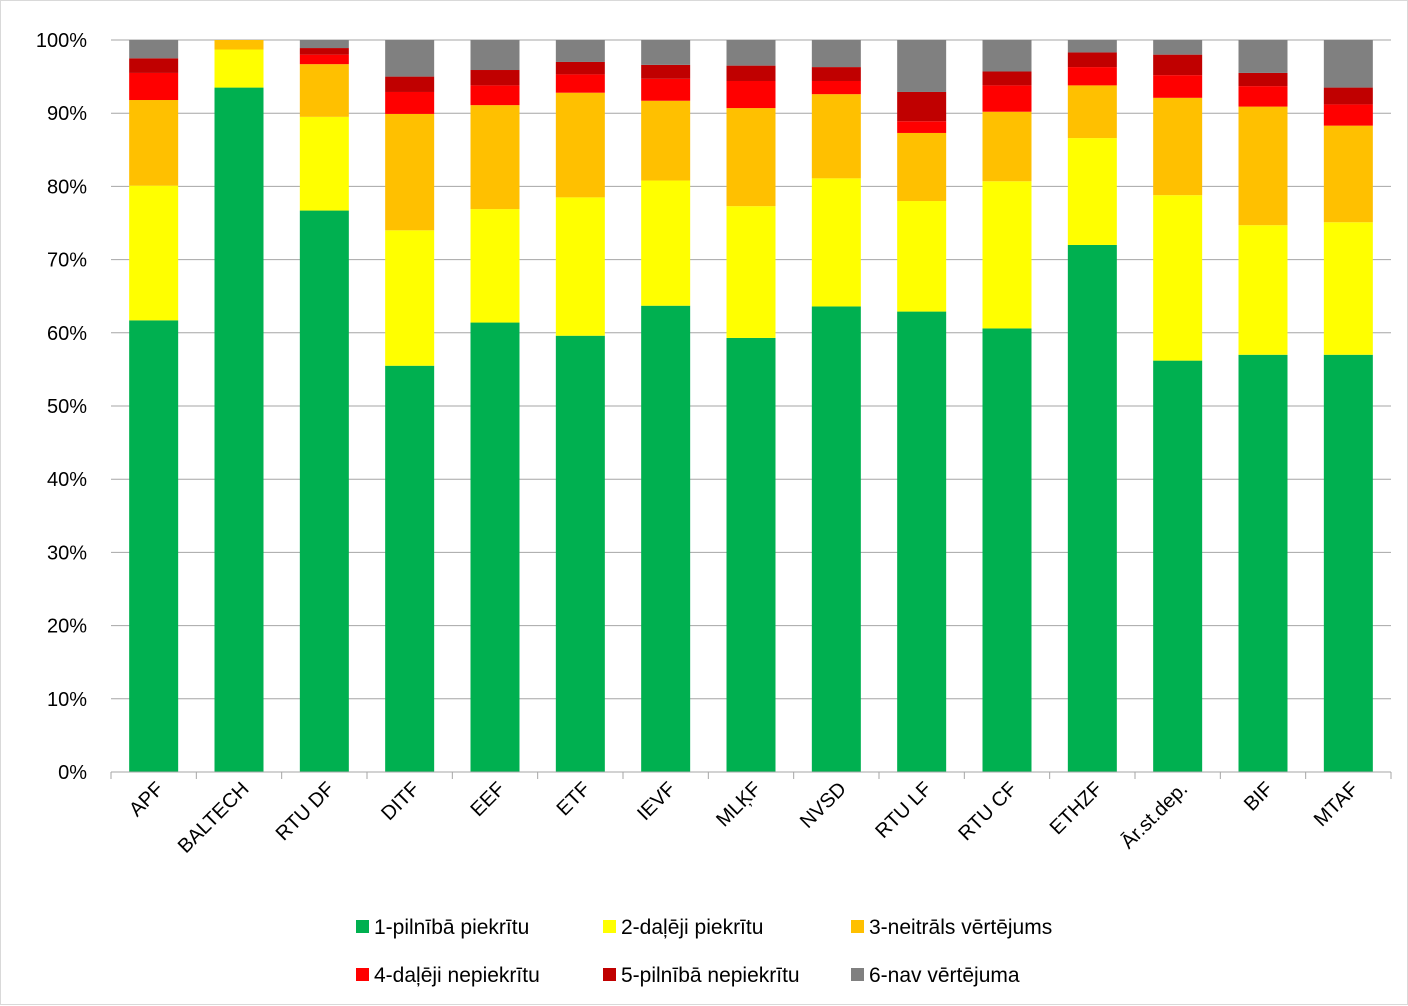 The image size is (1408, 1006). I want to click on legend-label: 5-pilnībā nepiekrītu, so click(710, 975).